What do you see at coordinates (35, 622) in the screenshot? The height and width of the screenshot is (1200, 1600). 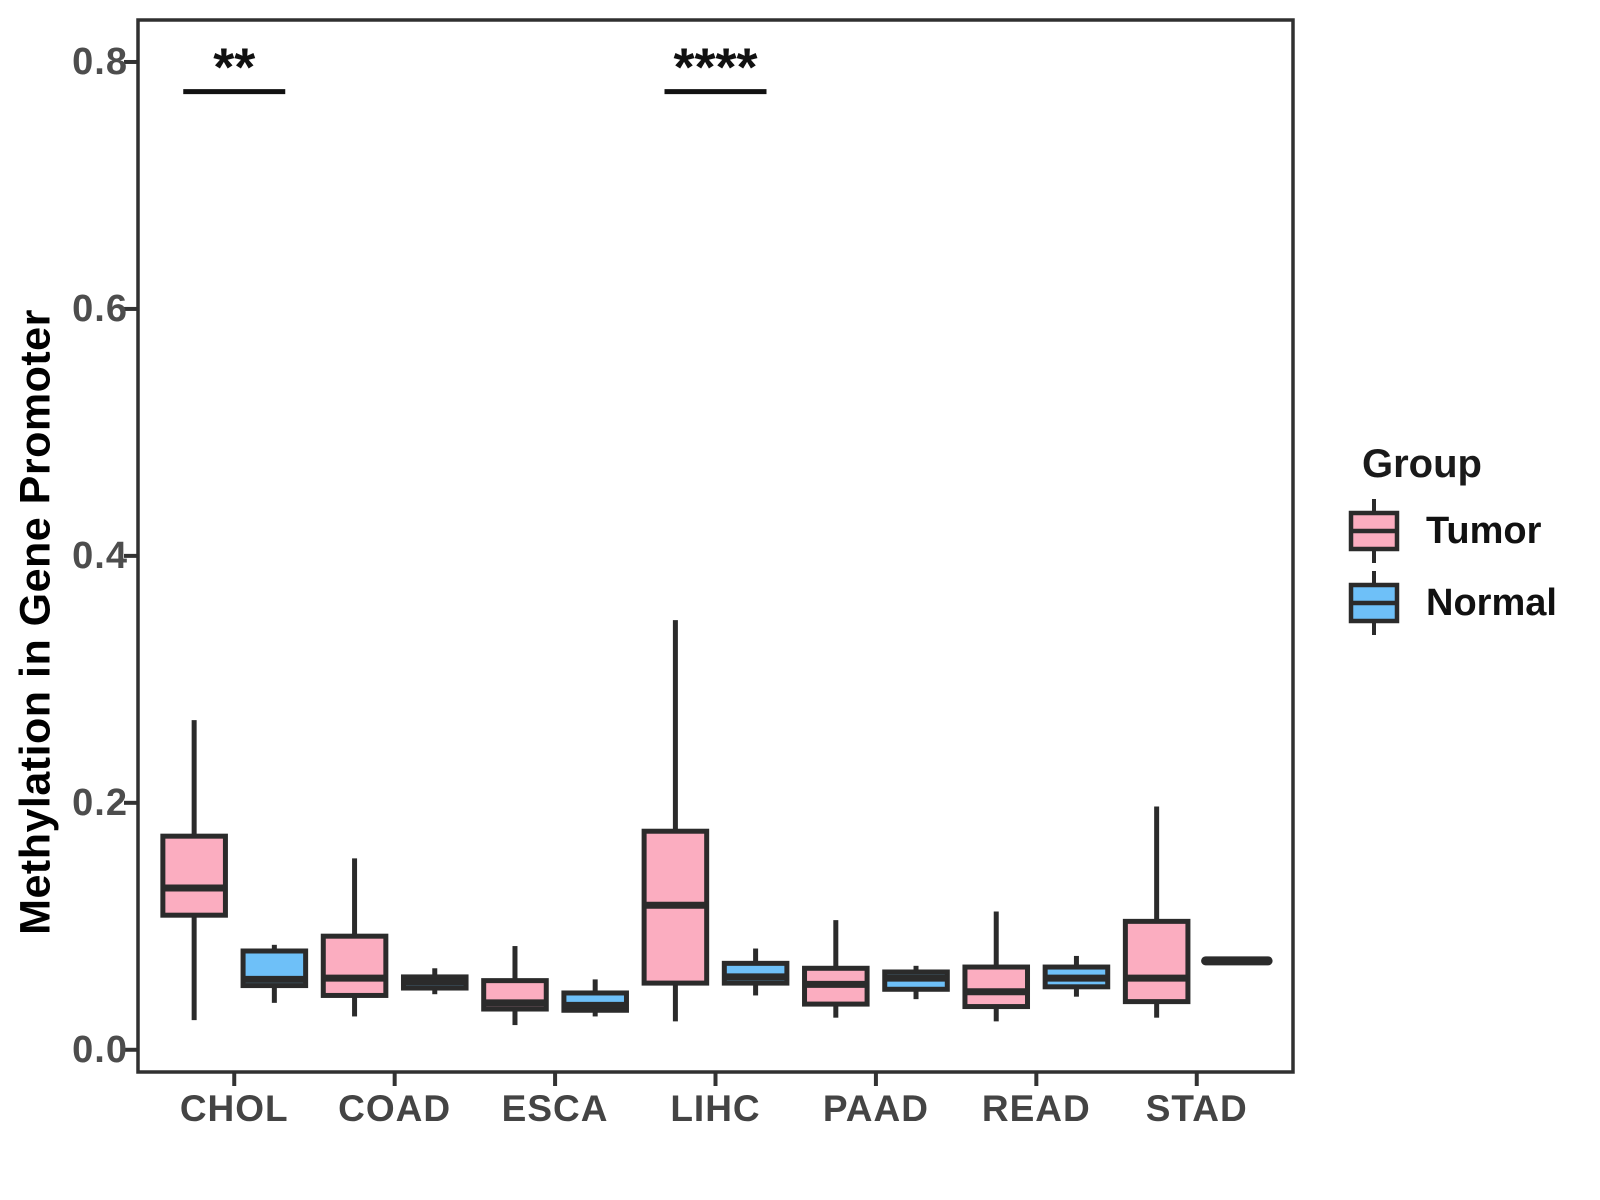 I see `y-axis-title: Methylation in Gene Promoter` at bounding box center [35, 622].